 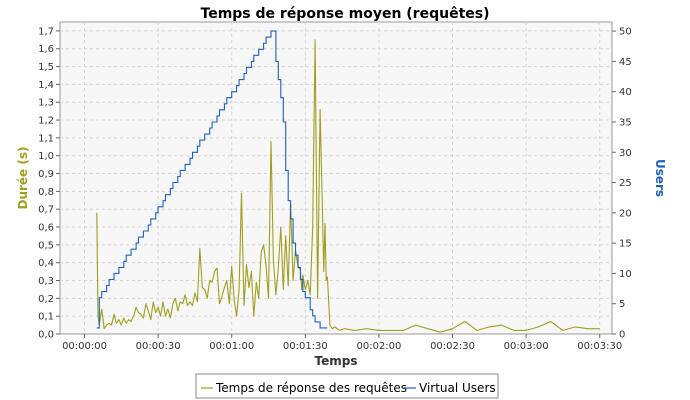 What do you see at coordinates (622, 335) in the screenshot?
I see `y-right-tick-label: 0` at bounding box center [622, 335].